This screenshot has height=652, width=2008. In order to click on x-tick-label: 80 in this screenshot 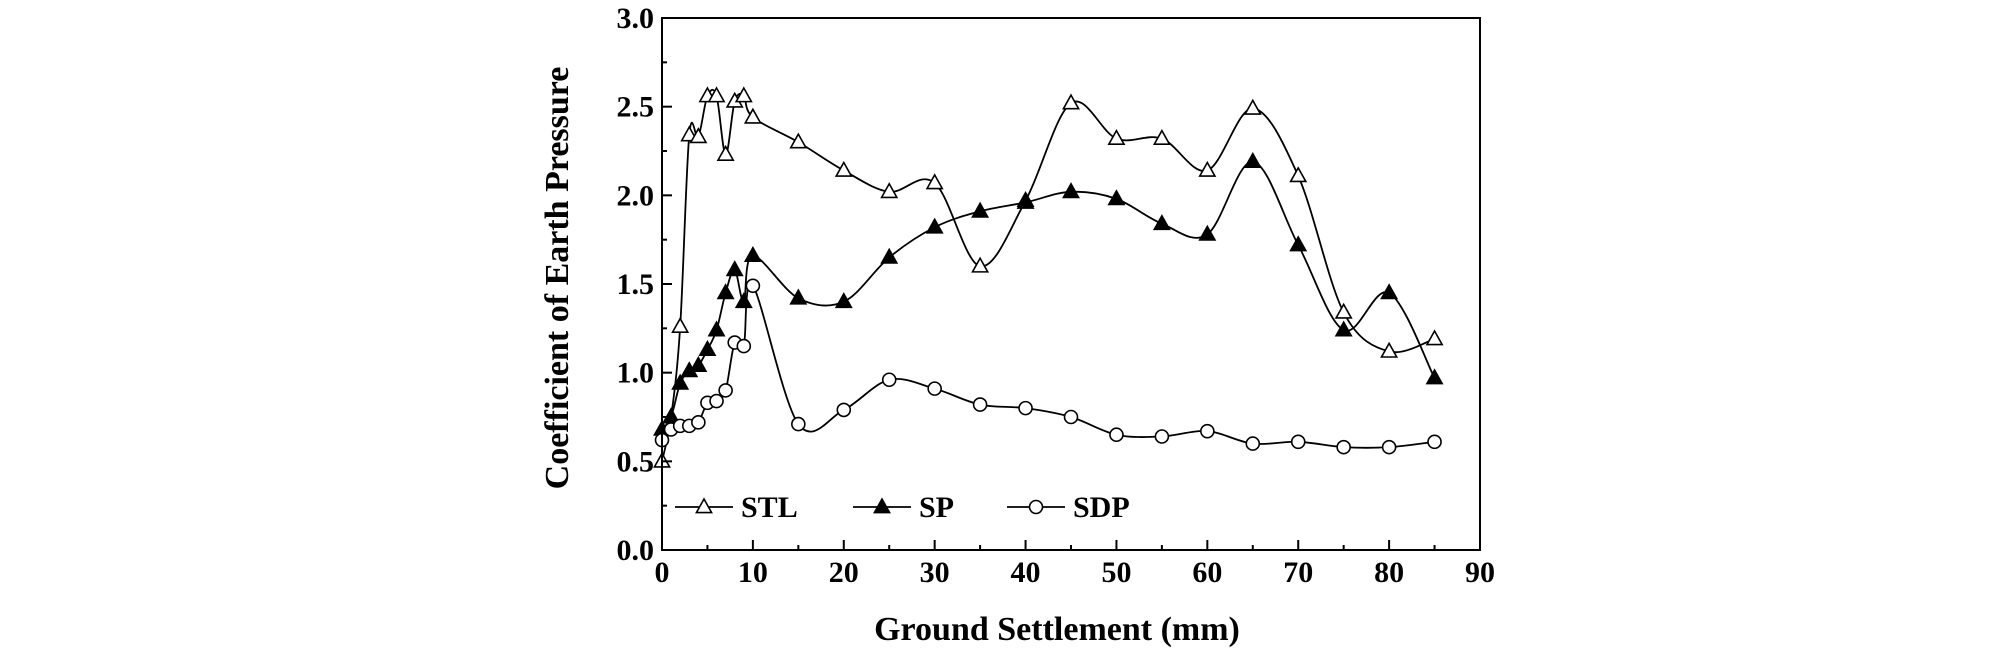, I will do `click(1389, 572)`.